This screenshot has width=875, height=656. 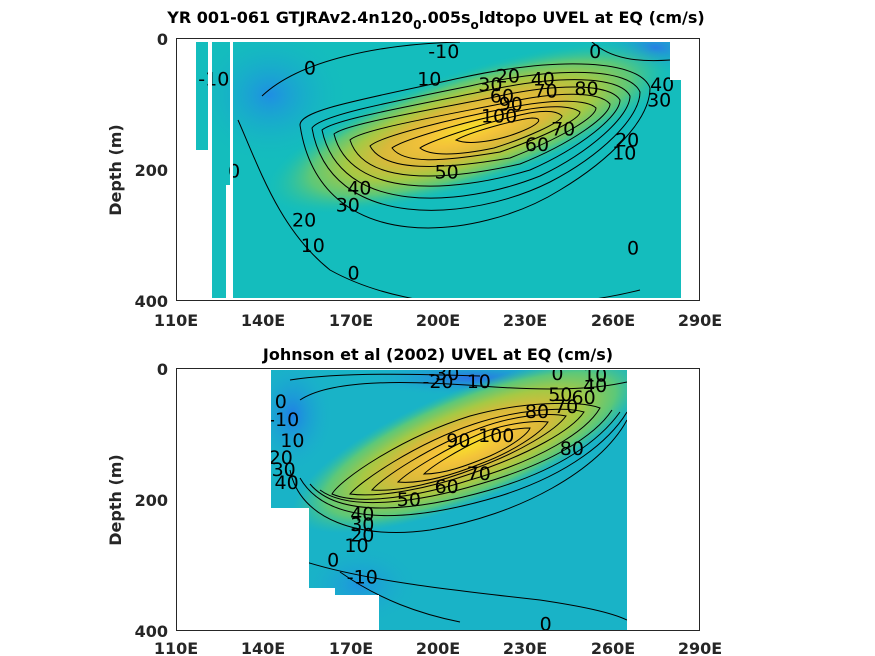 I want to click on x-axis-panel-2: 110E 140E 170E 200E 230E 260E 290E, so click(x=438, y=647).